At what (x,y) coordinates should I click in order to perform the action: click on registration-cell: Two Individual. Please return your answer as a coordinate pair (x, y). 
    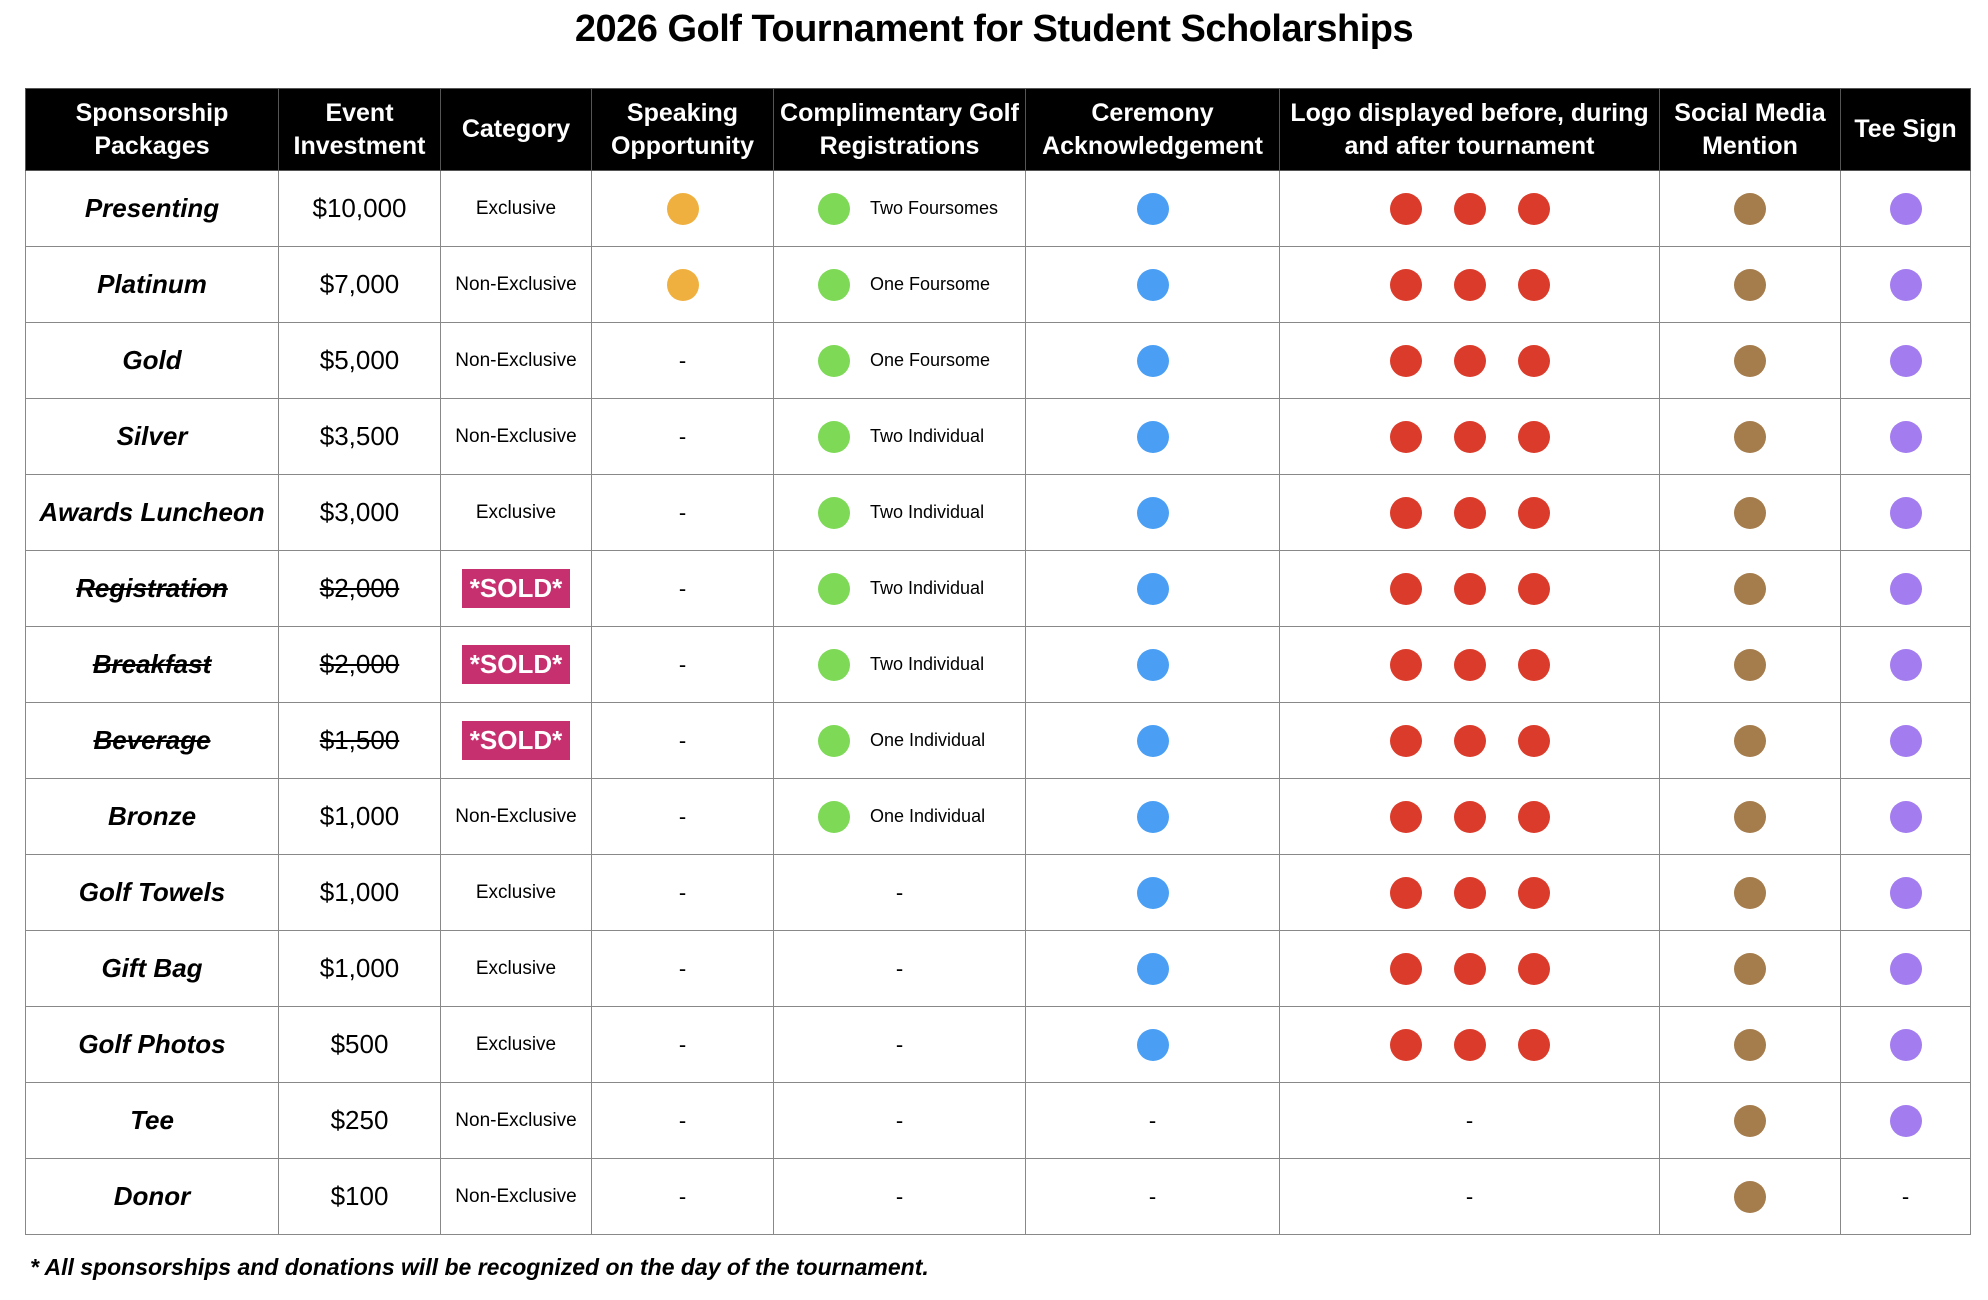
    Looking at the image, I should click on (899, 436).